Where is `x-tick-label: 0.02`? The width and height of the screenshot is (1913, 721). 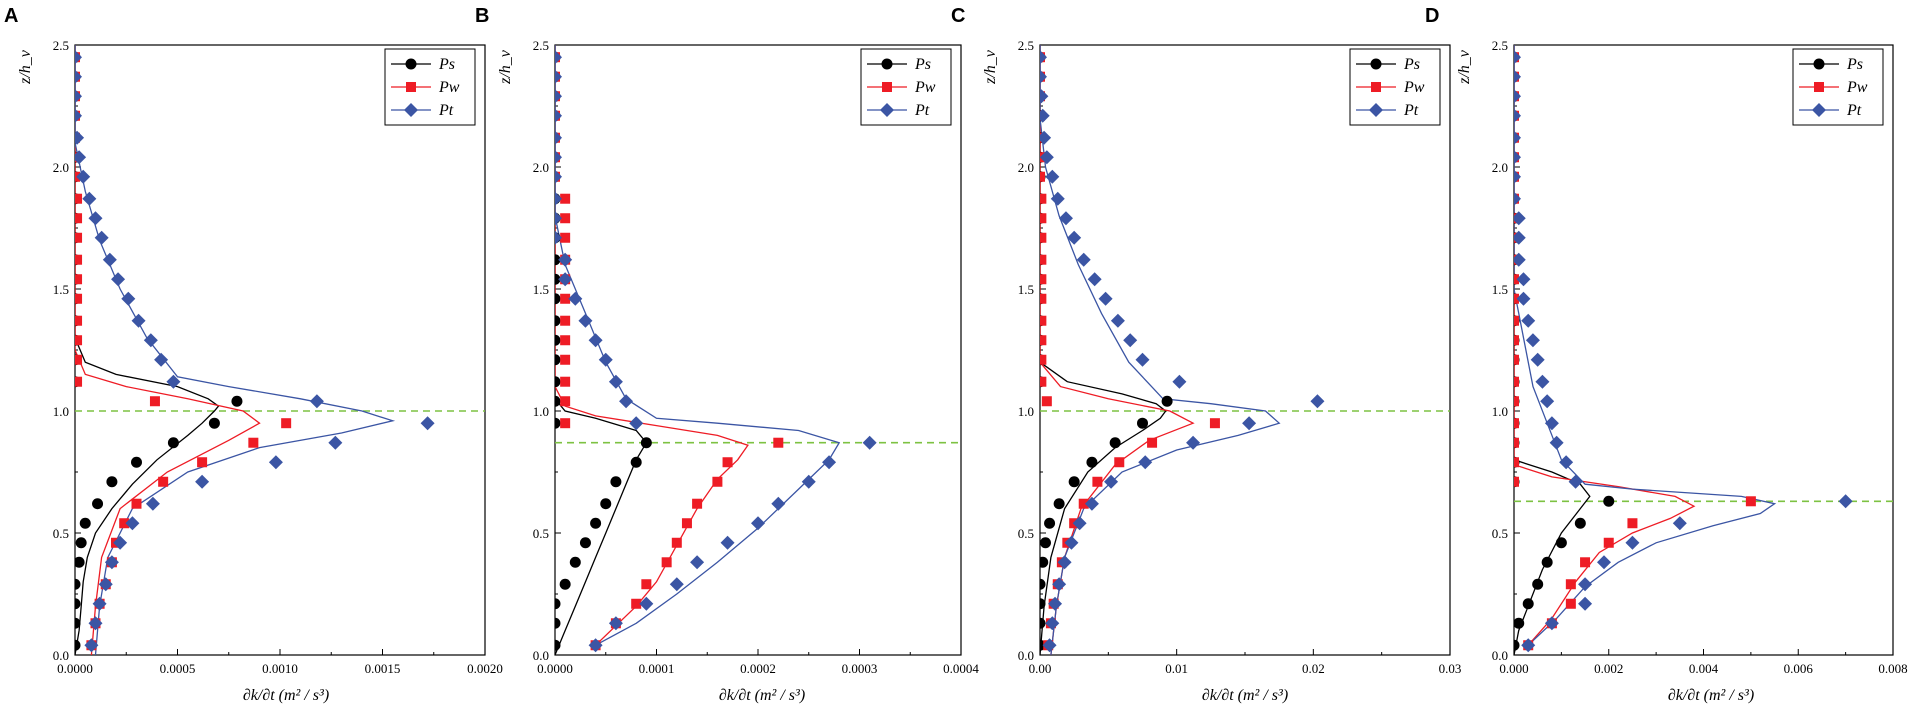 x-tick-label: 0.02 is located at coordinates (1313, 668).